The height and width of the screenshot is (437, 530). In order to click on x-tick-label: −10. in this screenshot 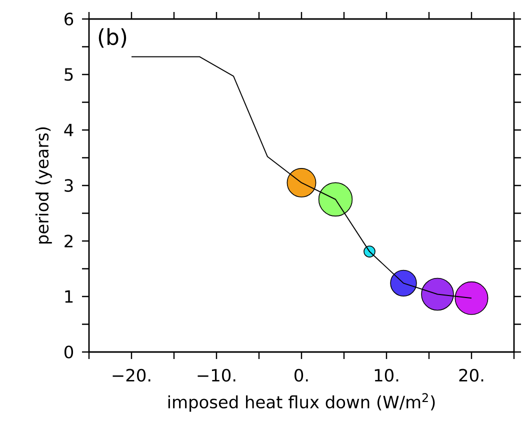, I will do `click(217, 375)`.